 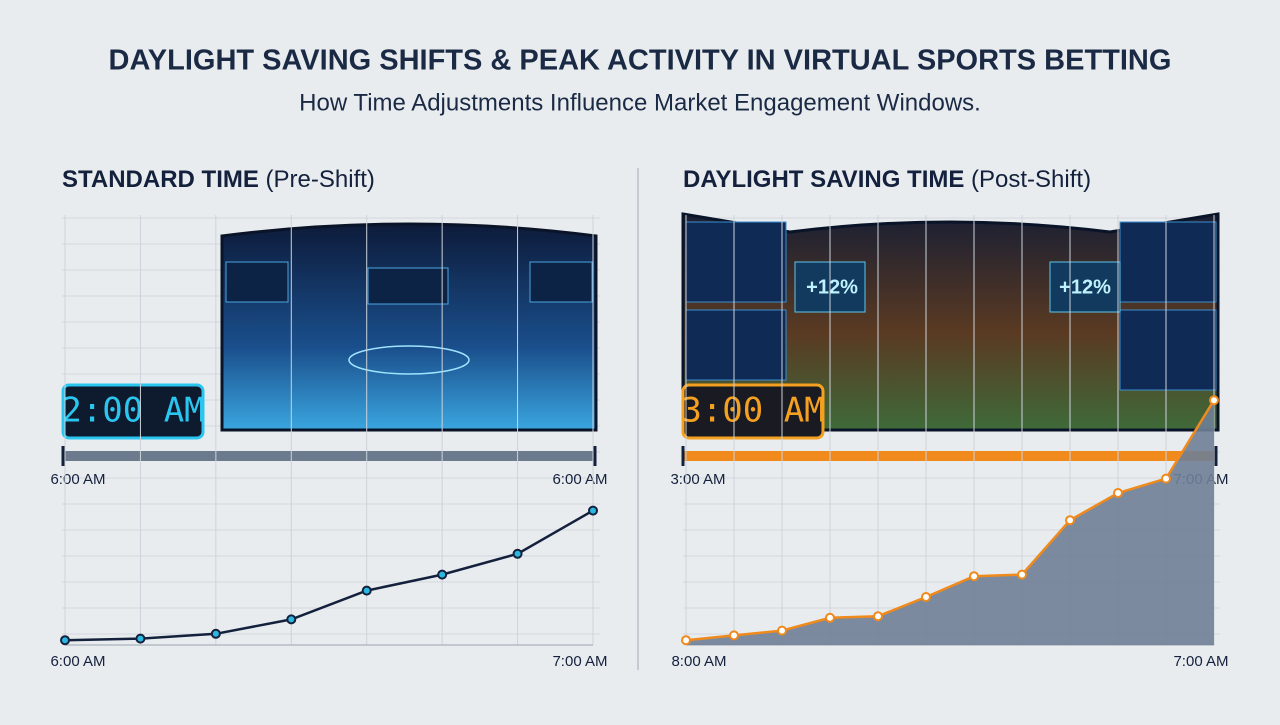 I want to click on clock-text: 3:00 AM, so click(x=752, y=411).